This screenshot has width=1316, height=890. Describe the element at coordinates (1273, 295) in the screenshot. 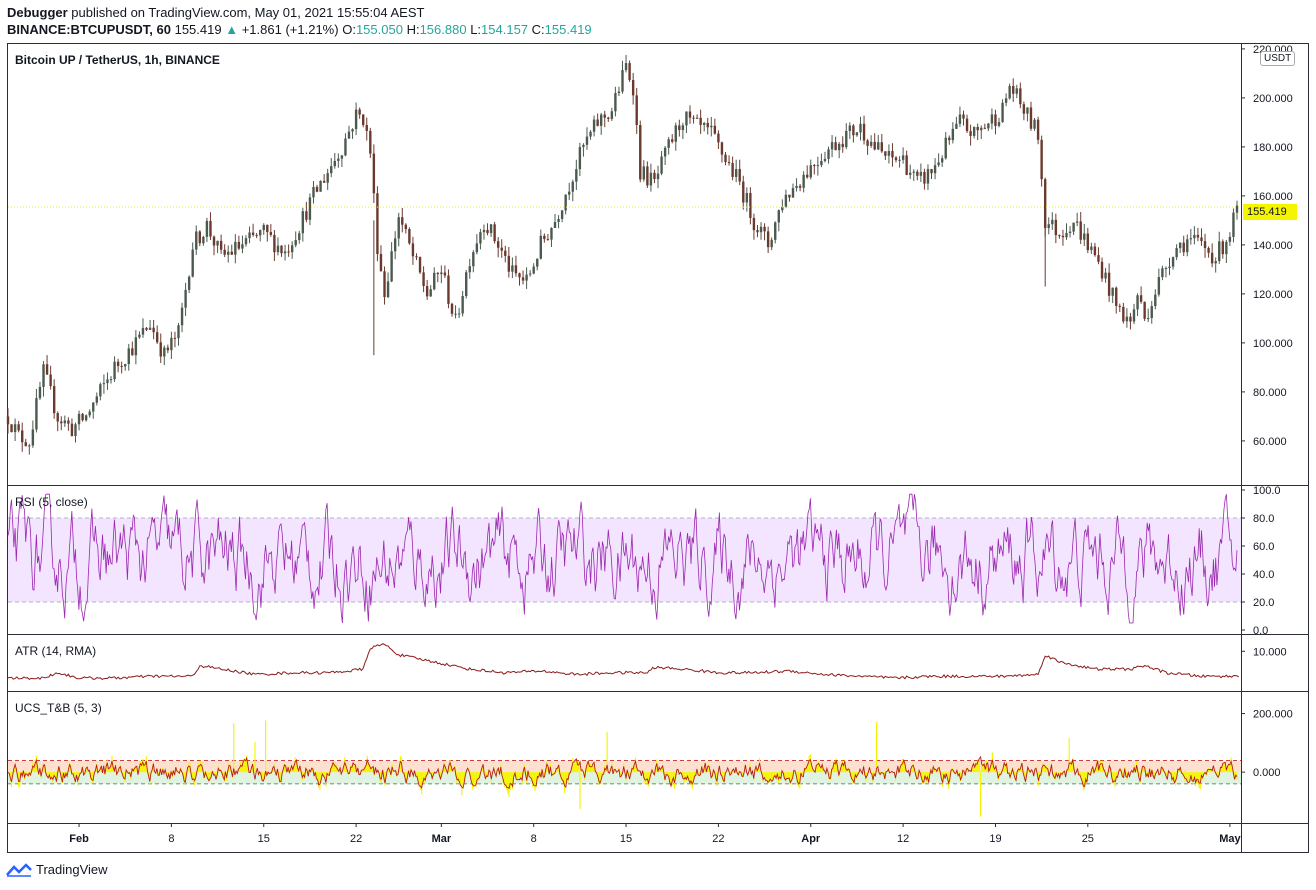

I see `price-axis-label: 120.000` at that location.